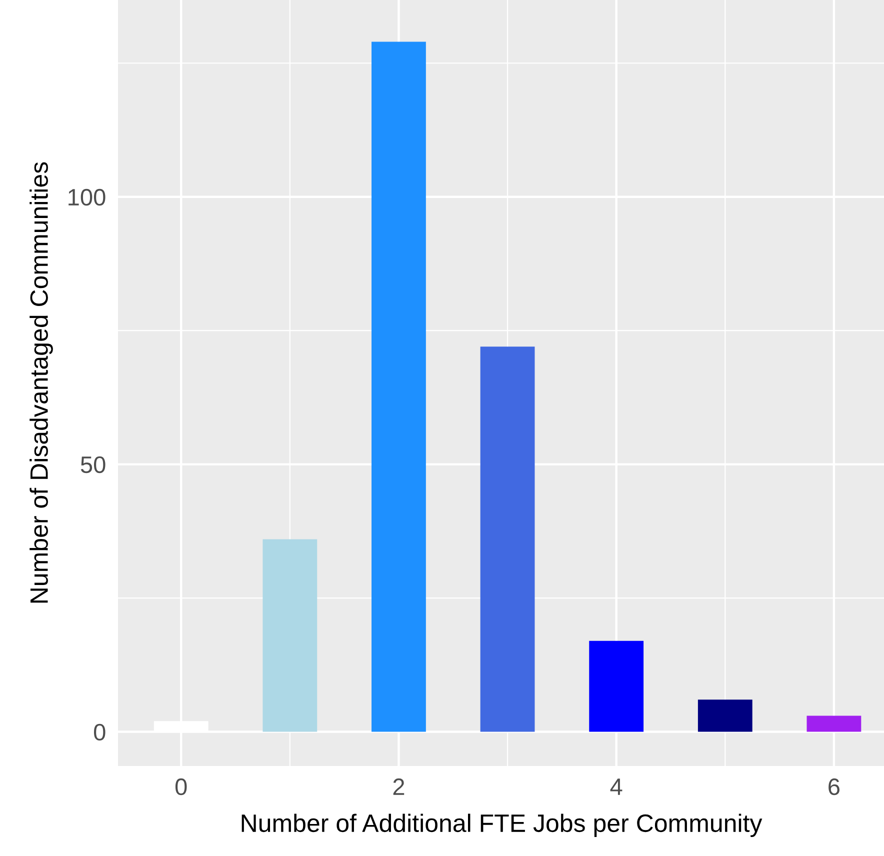 Image resolution: width=884 pixels, height=856 pixels. I want to click on x-axis-title: Number of Additional FTE Jobs per Community, so click(502, 826).